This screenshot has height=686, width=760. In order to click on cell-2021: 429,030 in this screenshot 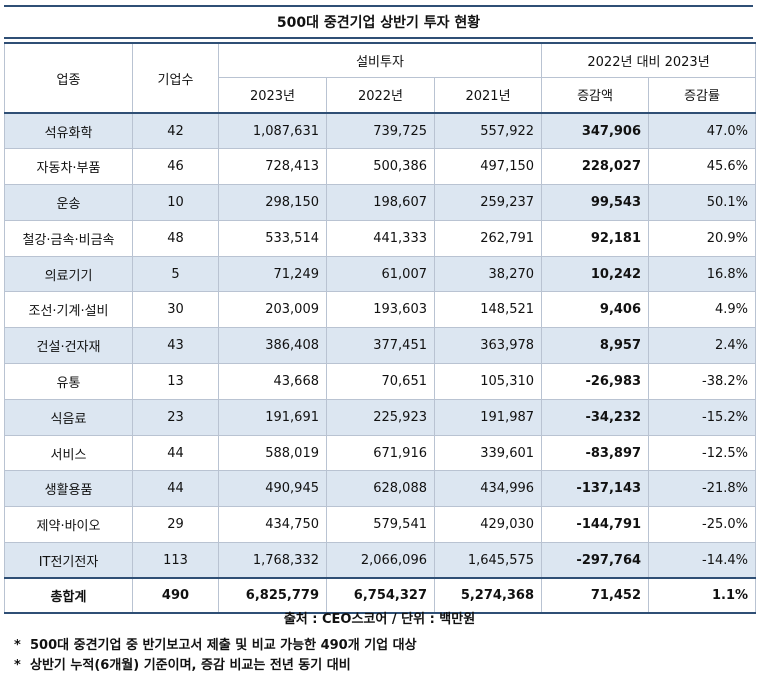, I will do `click(488, 525)`.